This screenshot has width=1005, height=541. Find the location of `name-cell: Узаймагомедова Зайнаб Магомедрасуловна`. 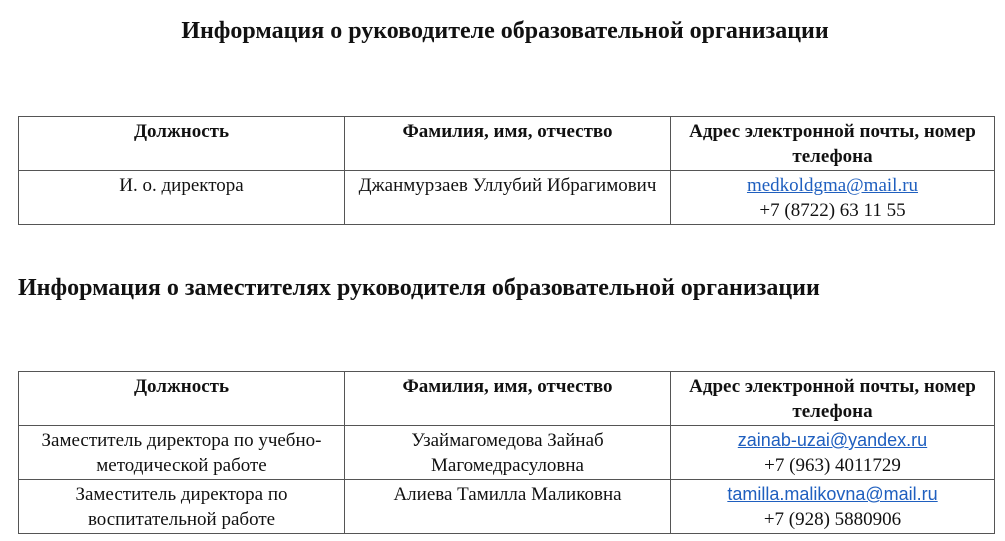

name-cell: Узаймагомедова Зайнаб Магомедрасуловна is located at coordinates (507, 452).